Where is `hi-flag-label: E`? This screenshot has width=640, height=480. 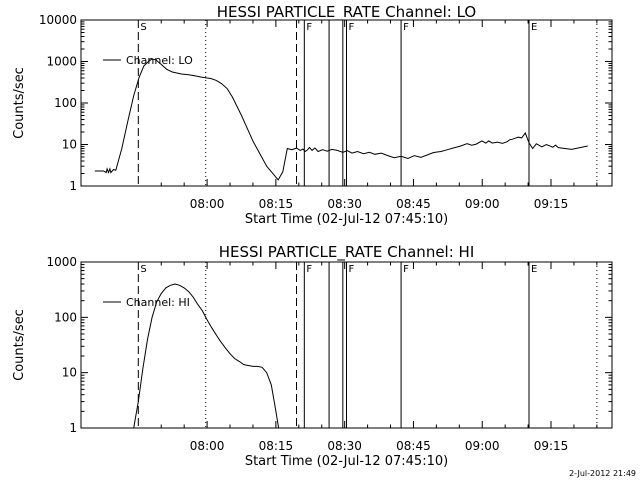
hi-flag-label: E is located at coordinates (534, 269).